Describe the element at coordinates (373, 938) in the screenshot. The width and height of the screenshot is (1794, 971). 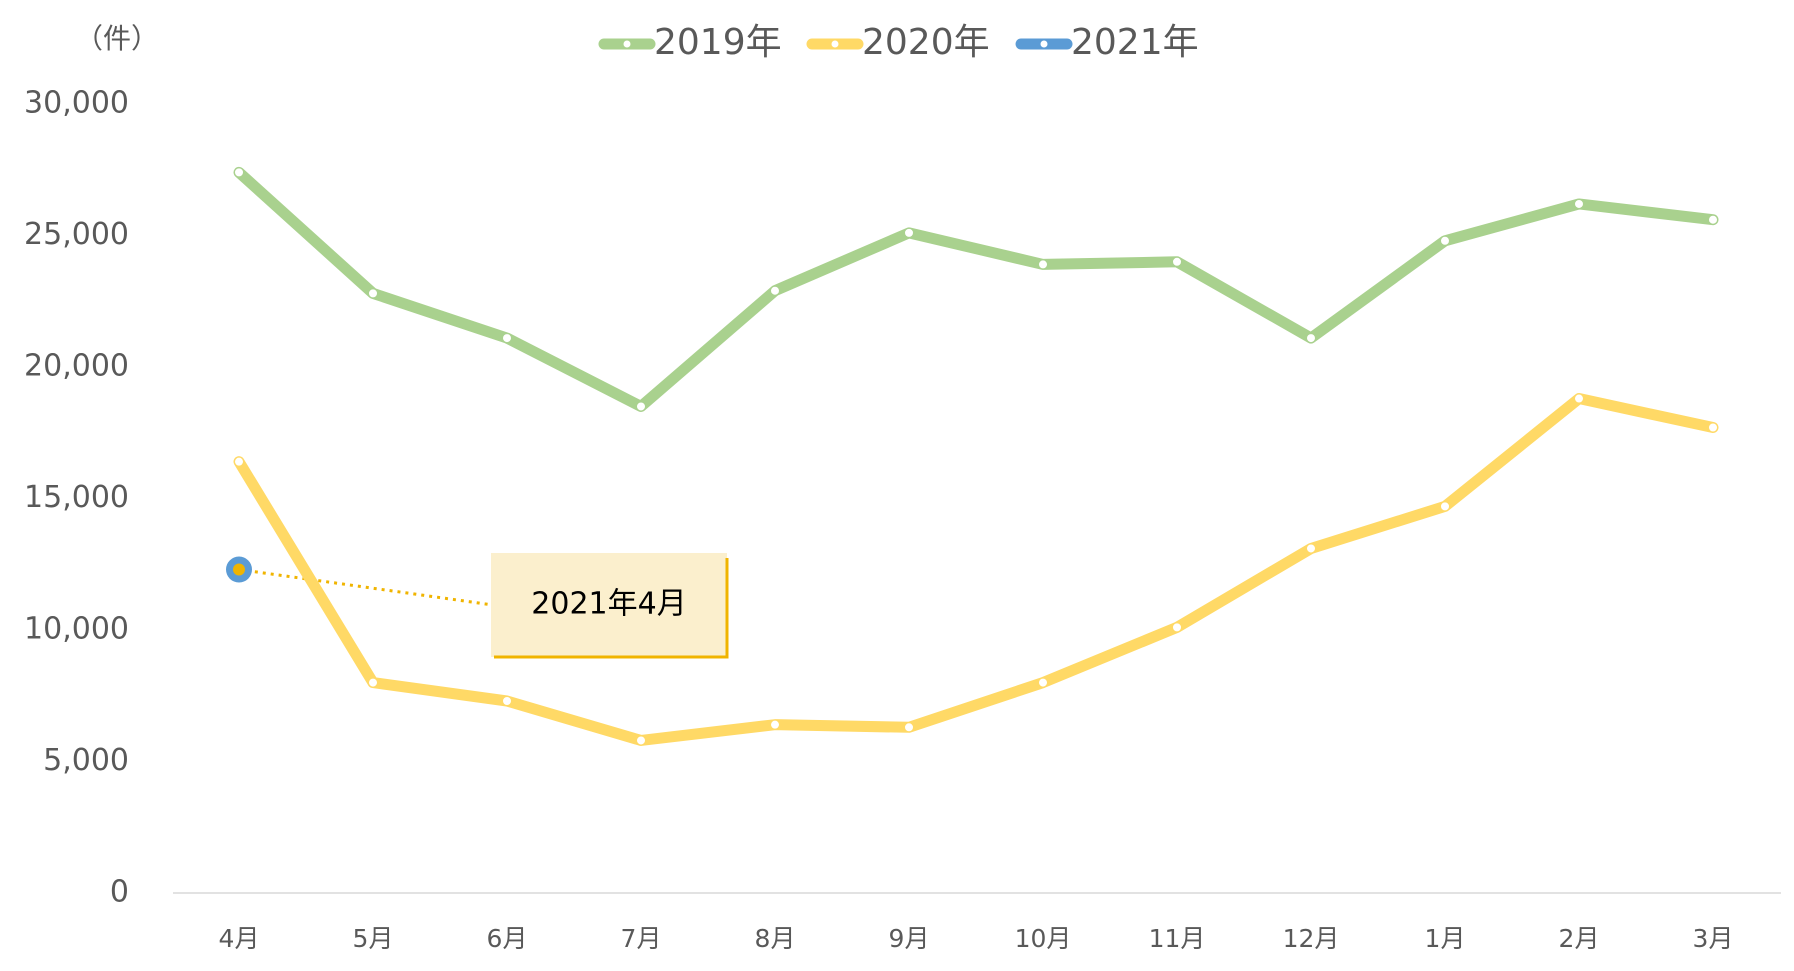
I see `x-tick-label: 5月` at that location.